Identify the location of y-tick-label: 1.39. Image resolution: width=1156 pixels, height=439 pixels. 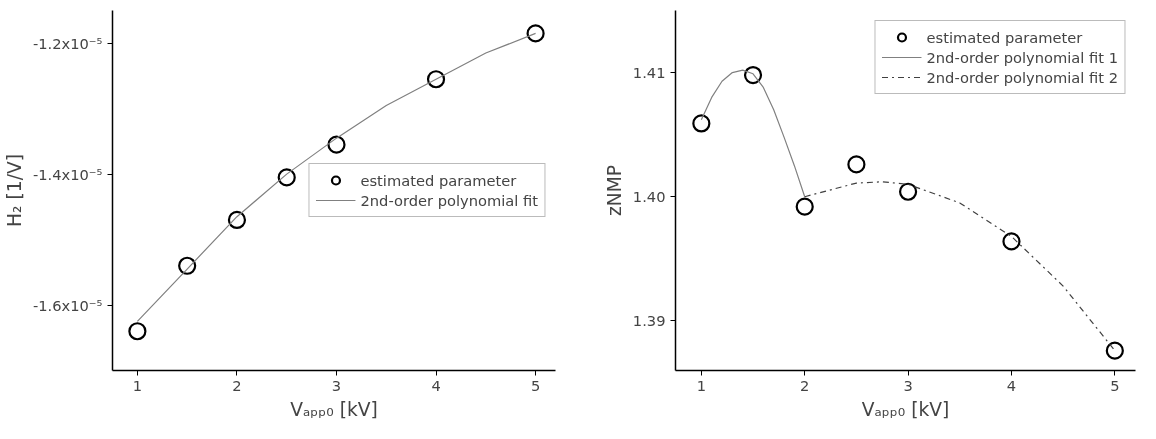
(649, 320).